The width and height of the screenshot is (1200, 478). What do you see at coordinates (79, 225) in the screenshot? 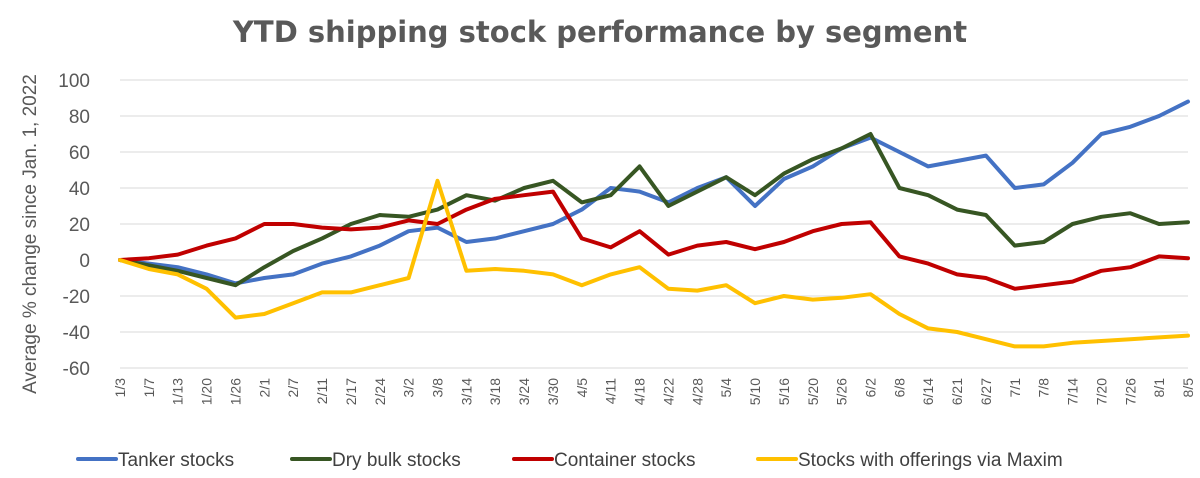
I see `y-tick-label: 20` at bounding box center [79, 225].